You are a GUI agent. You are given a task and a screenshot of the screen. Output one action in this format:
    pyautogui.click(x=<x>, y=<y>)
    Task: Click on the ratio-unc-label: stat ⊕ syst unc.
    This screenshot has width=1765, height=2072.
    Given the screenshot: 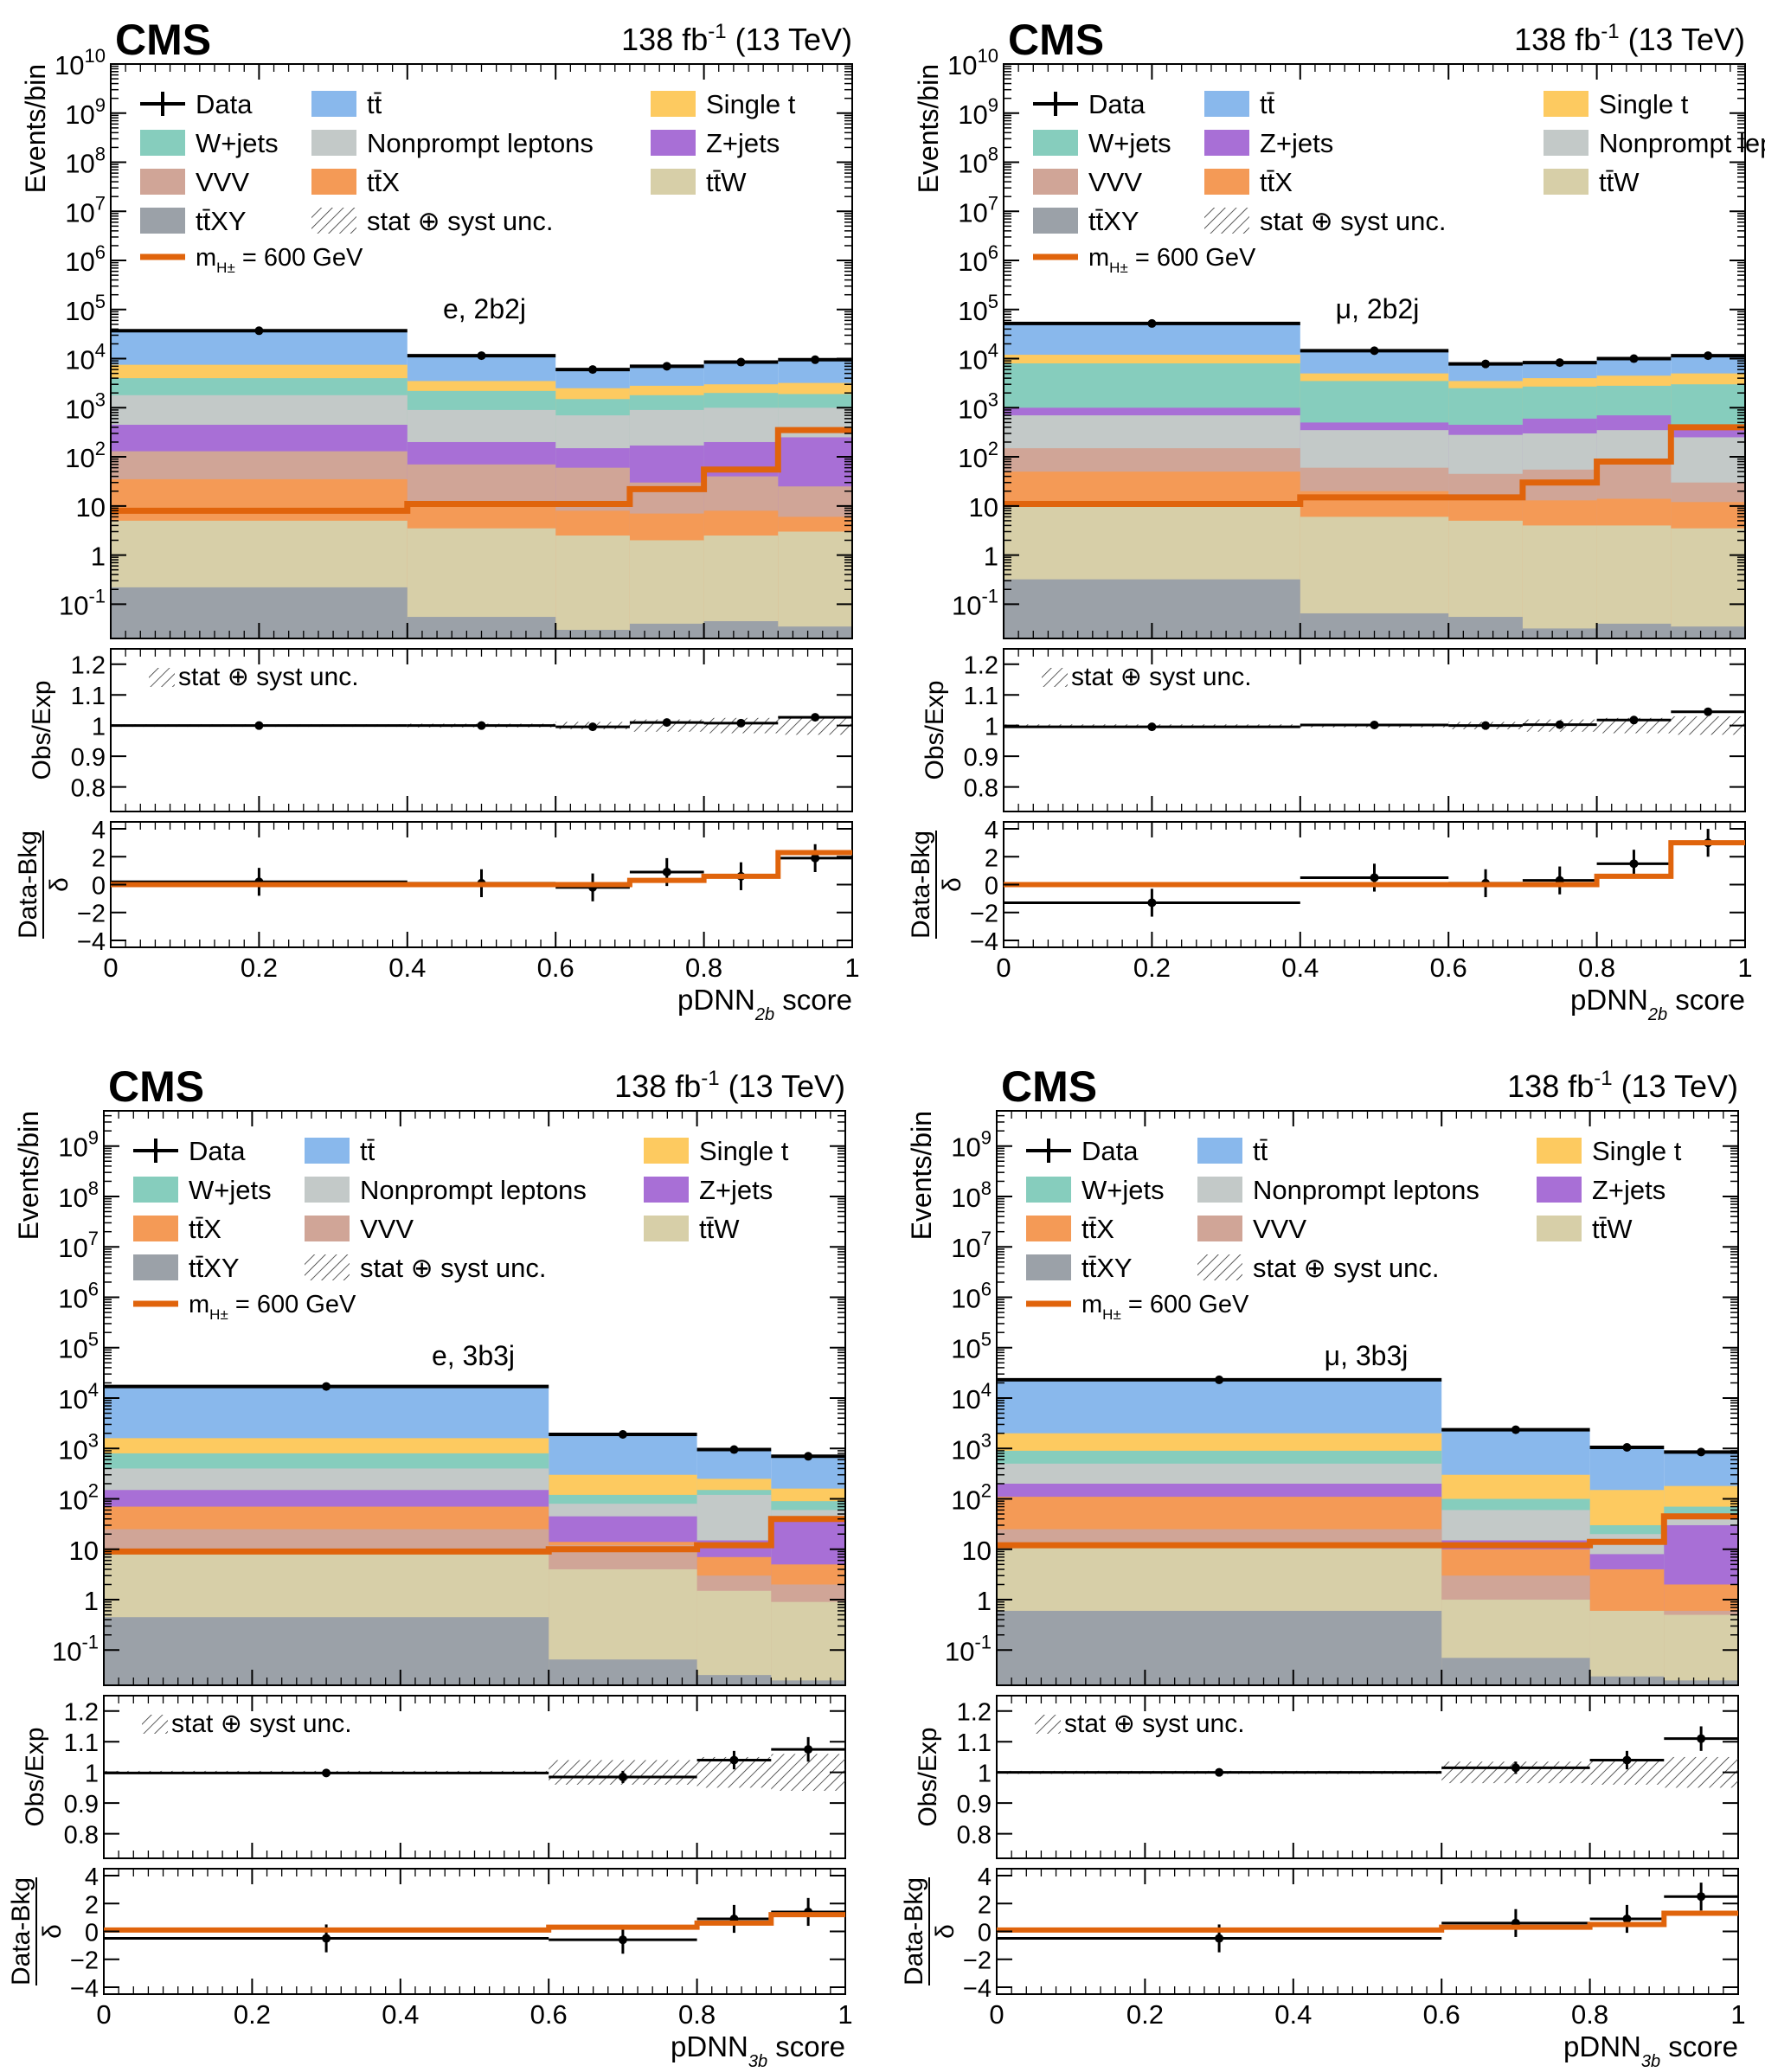 What is the action you would take?
    pyautogui.click(x=1154, y=1724)
    